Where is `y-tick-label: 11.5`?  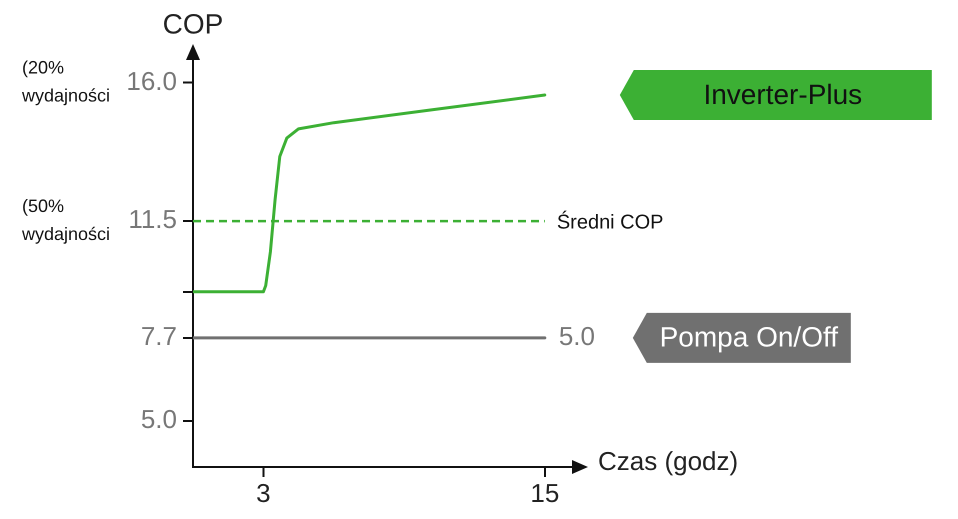
y-tick-label: 11.5 is located at coordinates (152, 219).